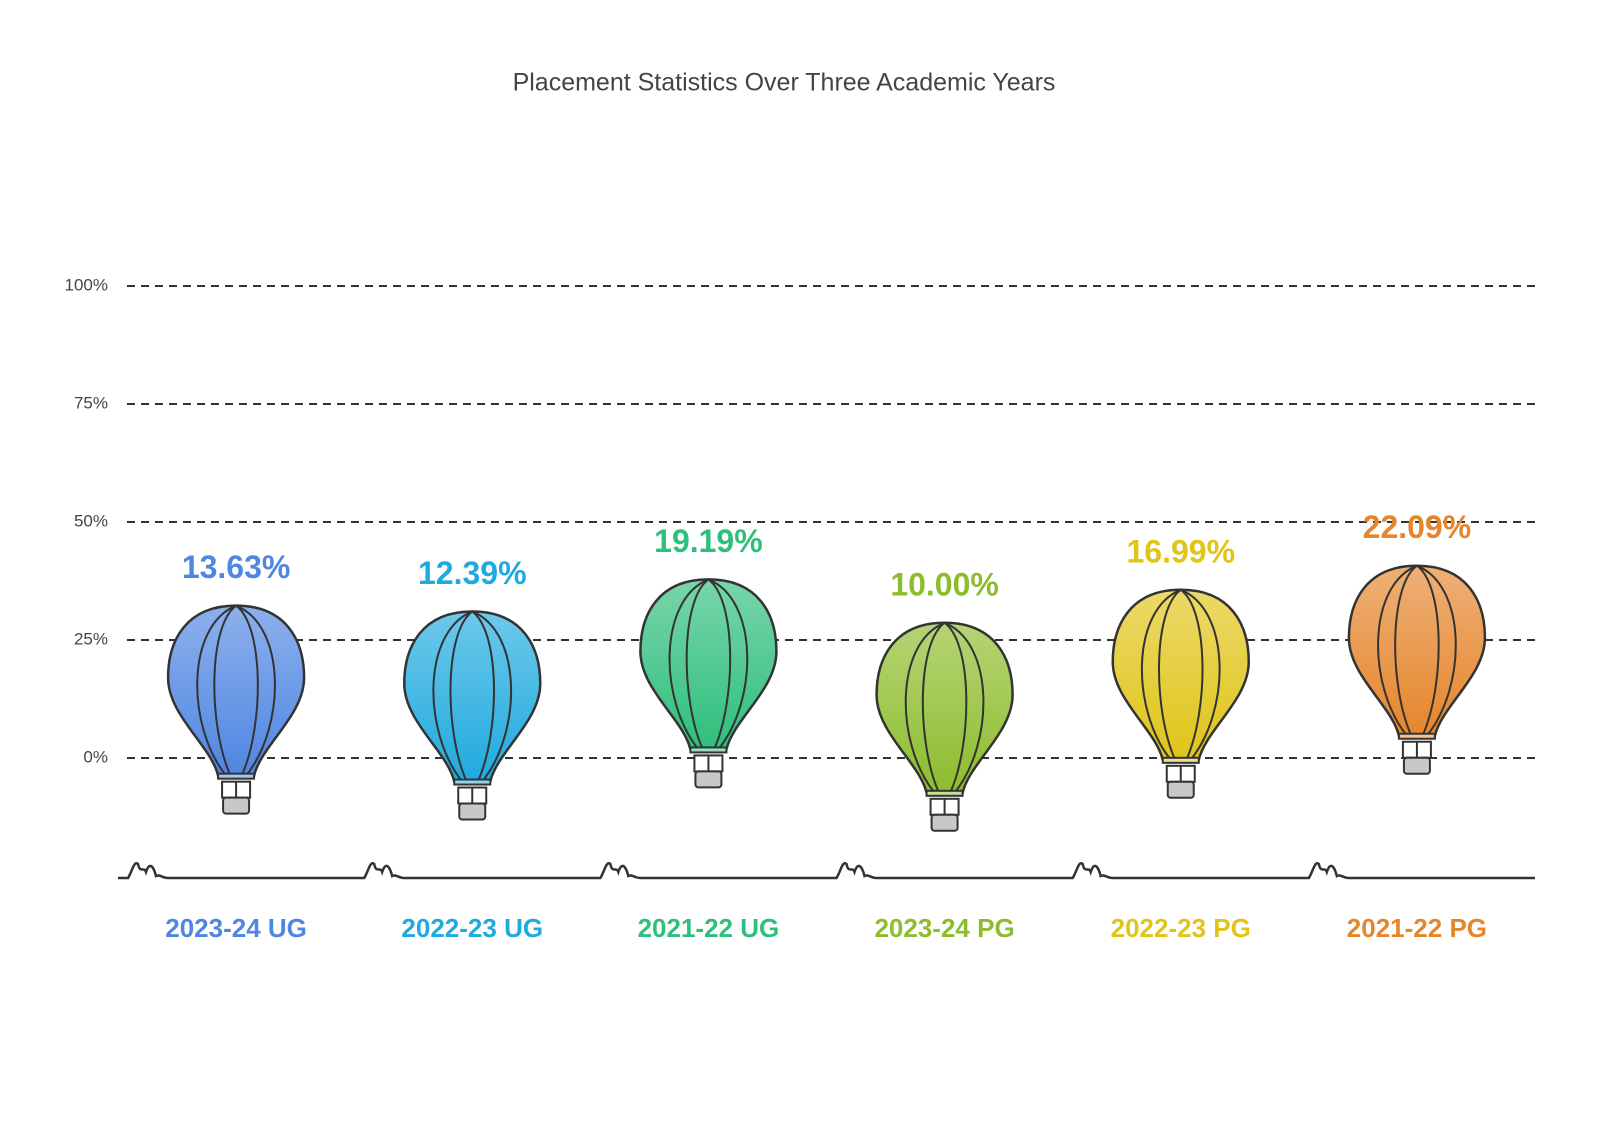 The image size is (1600, 1138). I want to click on x-tick-label: 2023-24 UG, so click(236, 928).